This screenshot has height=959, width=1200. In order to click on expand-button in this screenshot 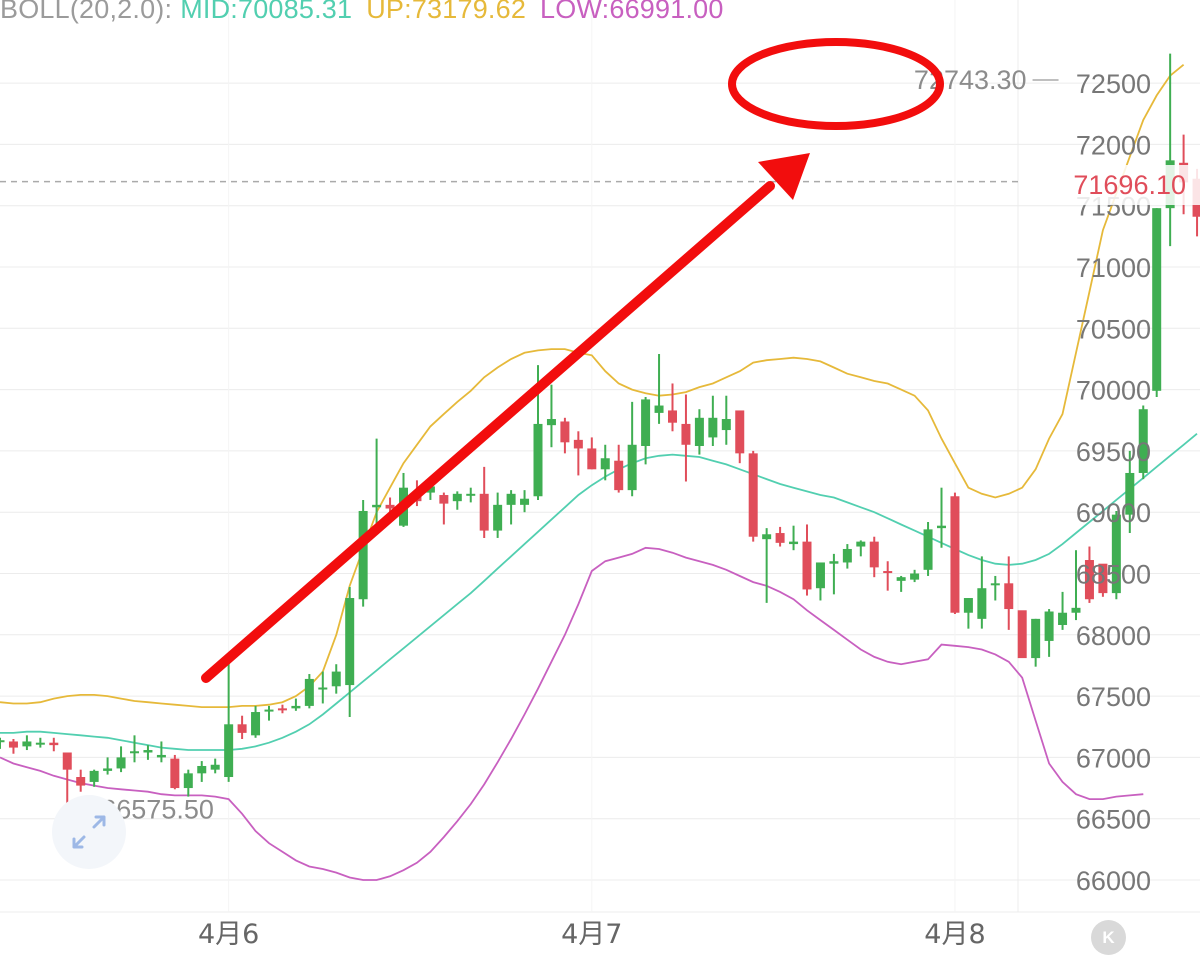, I will do `click(89, 832)`.